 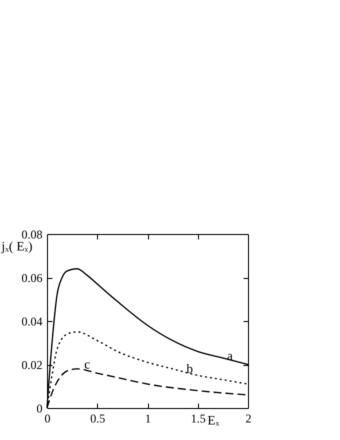 I want to click on y-tick-label: 0.06, so click(x=32, y=278).